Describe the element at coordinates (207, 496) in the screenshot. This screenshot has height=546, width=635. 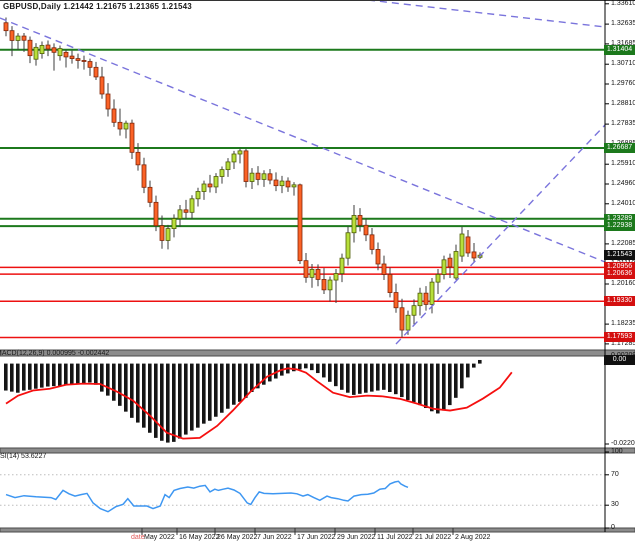
I see `rsi-value-line` at that location.